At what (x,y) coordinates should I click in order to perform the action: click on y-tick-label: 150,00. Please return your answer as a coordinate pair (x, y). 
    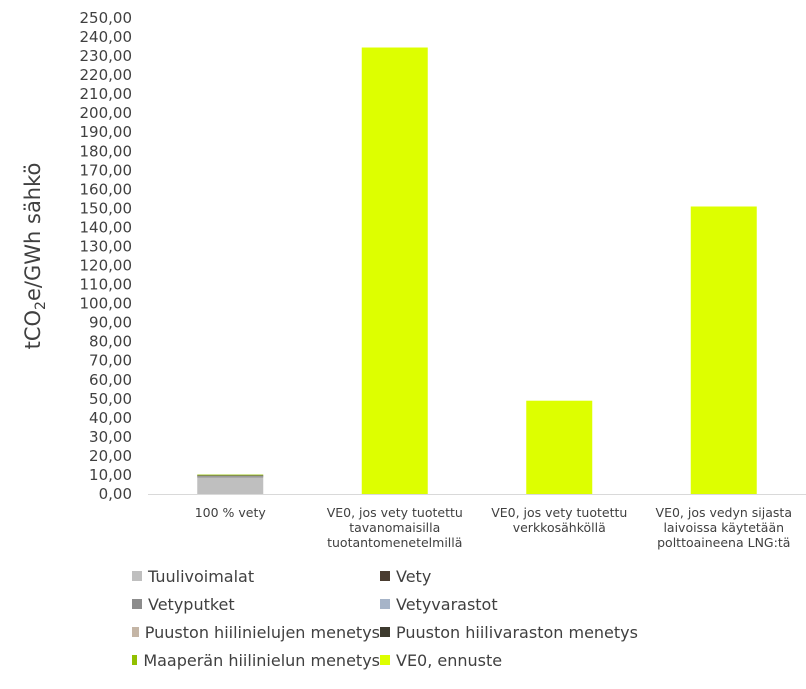
    Looking at the image, I should click on (106, 208).